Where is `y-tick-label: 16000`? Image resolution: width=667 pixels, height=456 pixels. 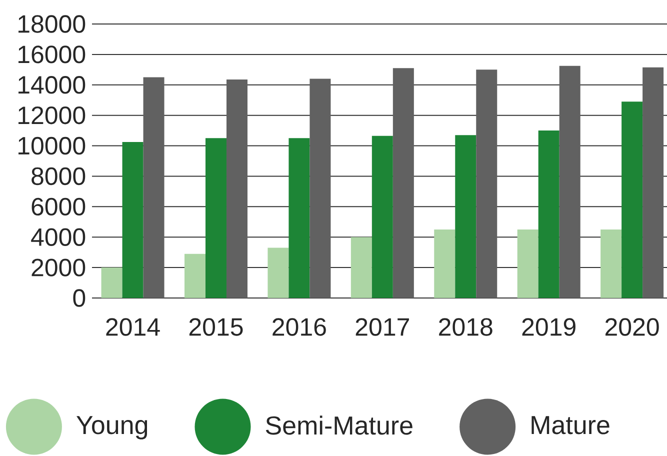
y-tick-label: 16000 is located at coordinates (52, 55).